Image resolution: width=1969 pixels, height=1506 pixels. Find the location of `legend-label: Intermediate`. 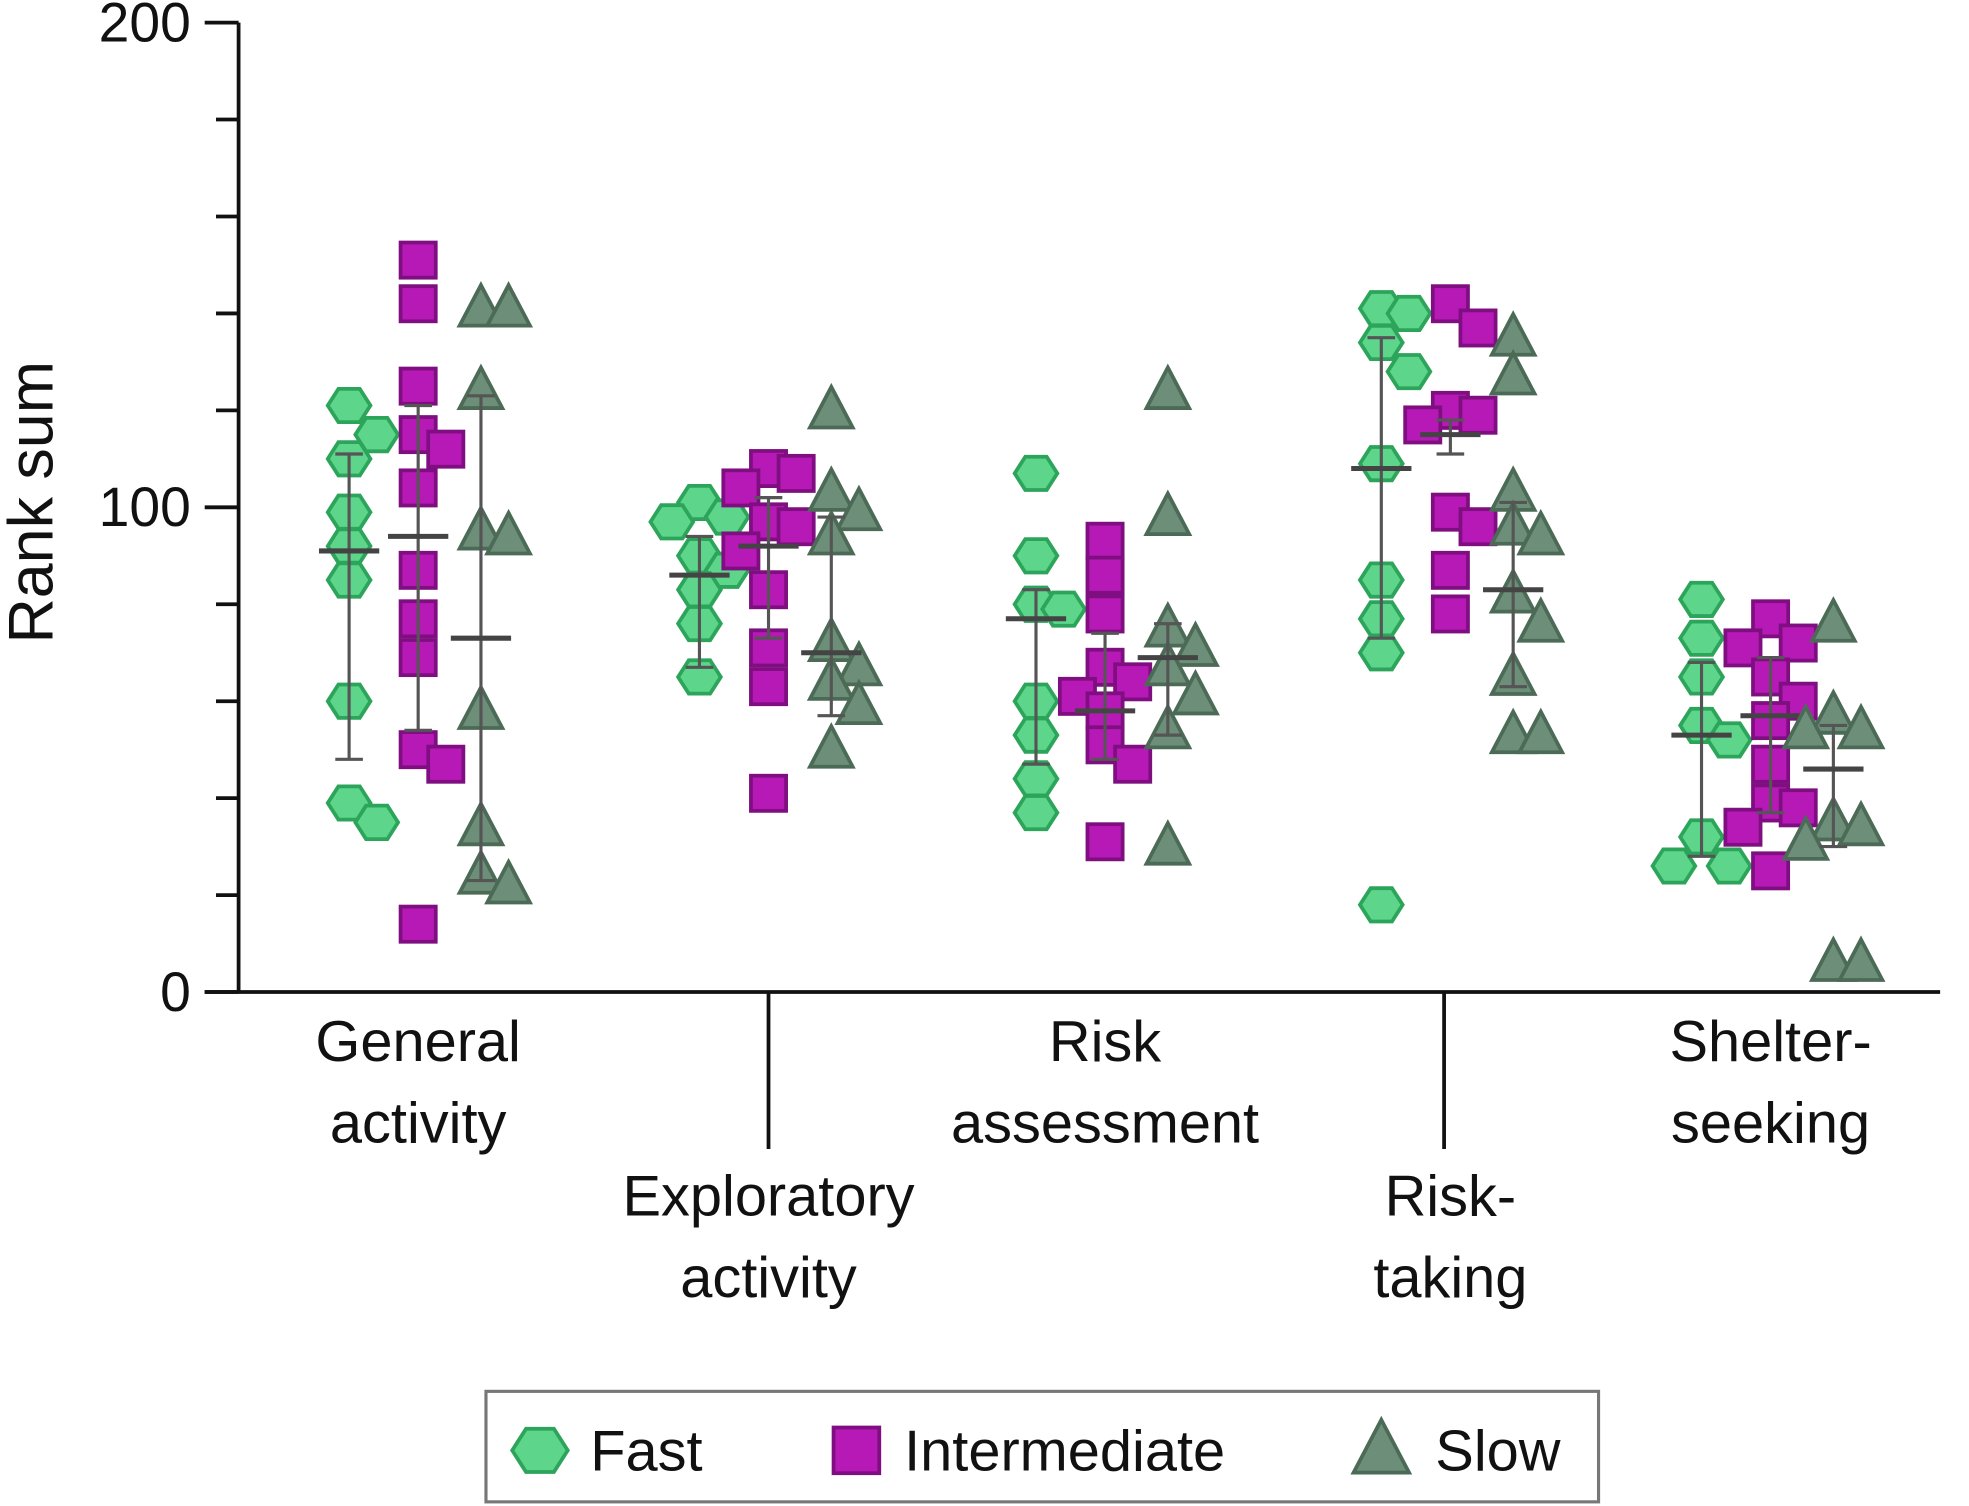

legend-label: Intermediate is located at coordinates (1064, 1451).